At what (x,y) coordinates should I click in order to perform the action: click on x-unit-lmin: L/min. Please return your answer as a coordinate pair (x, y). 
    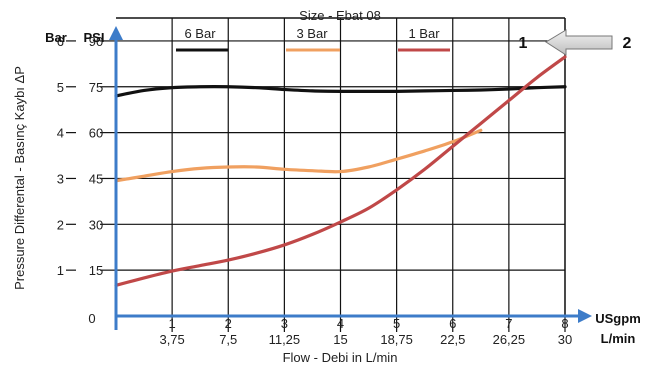
    Looking at the image, I should click on (618, 338).